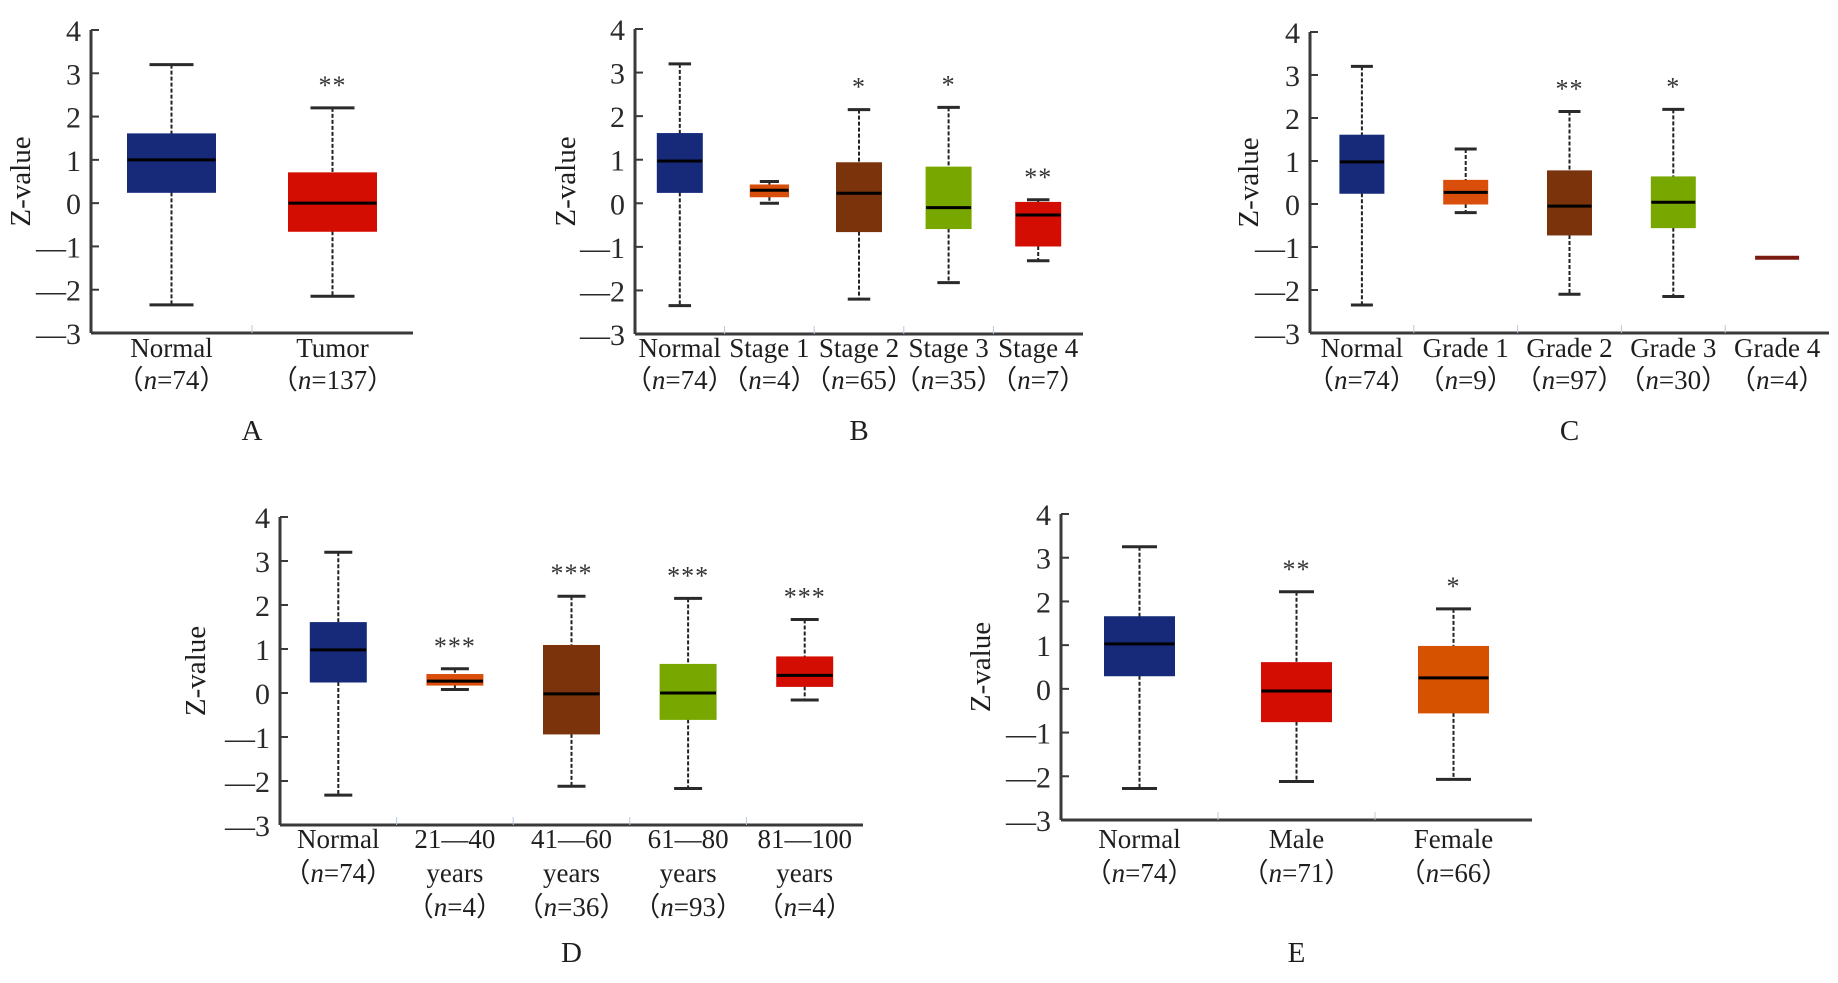  I want to click on category-label: Grade 3, so click(1673, 348).